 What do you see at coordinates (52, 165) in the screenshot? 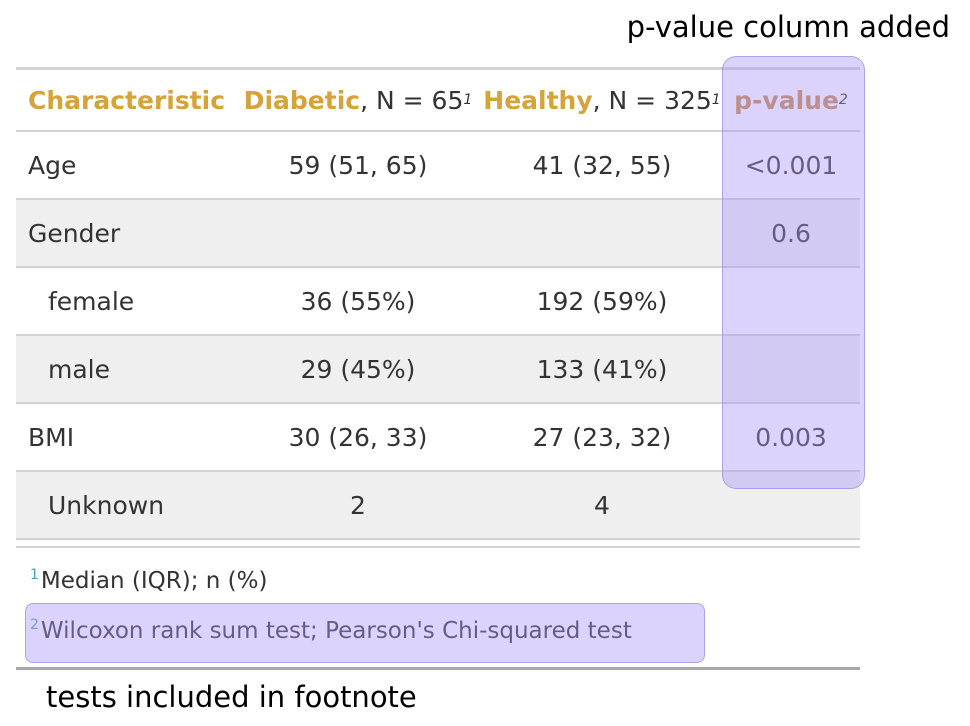
I see `row-label: Age` at bounding box center [52, 165].